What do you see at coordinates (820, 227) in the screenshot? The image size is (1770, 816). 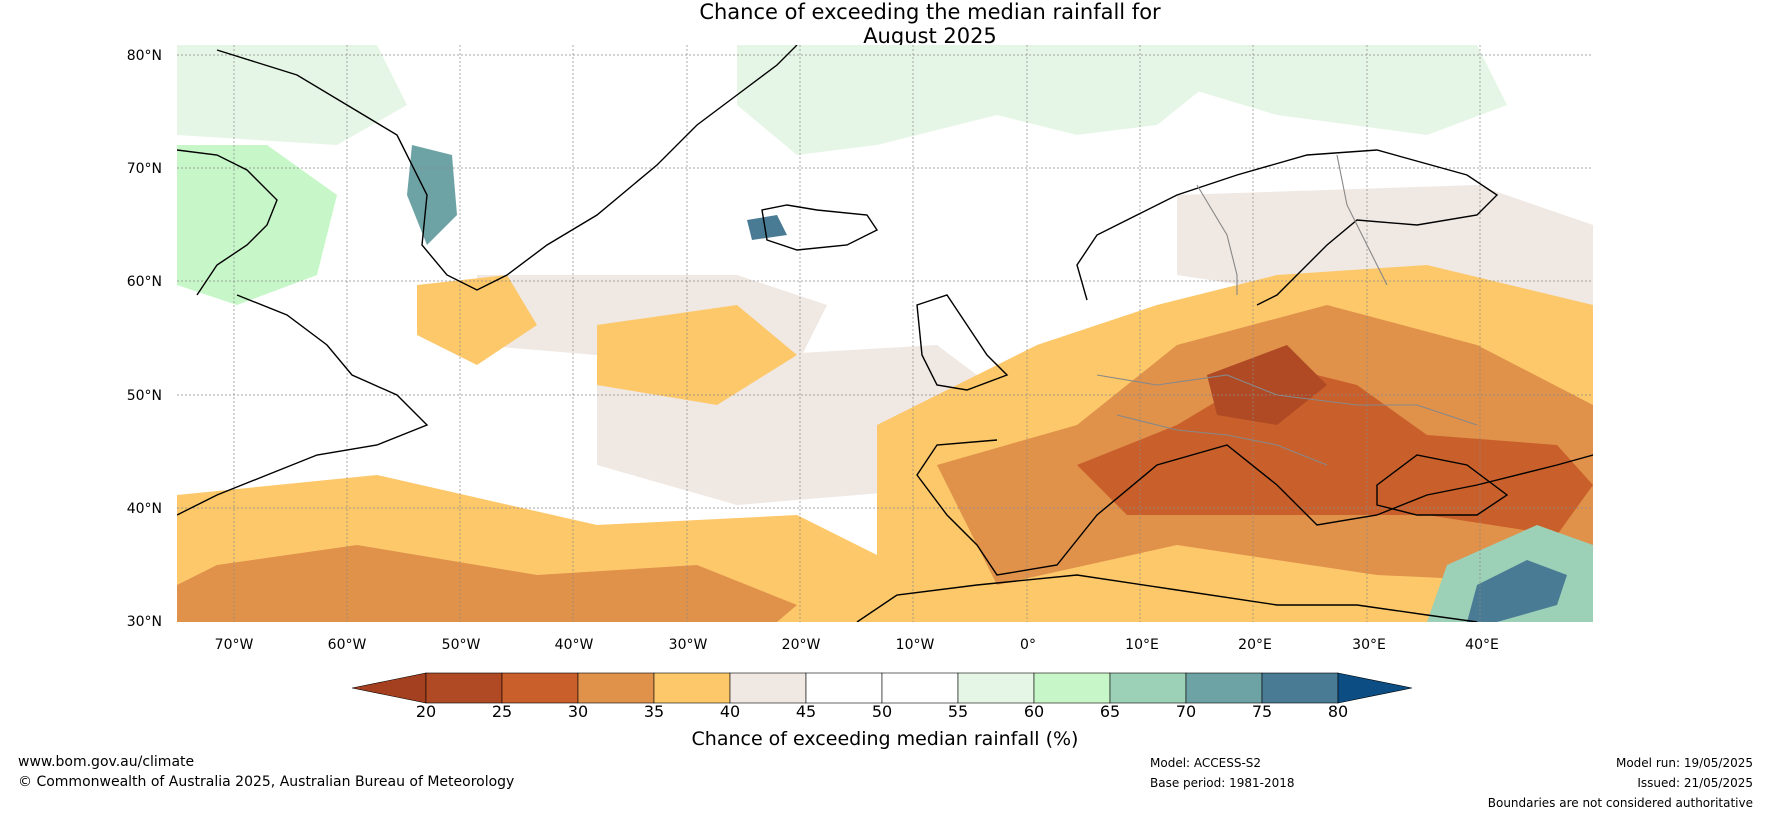 I see `coast-iceland` at bounding box center [820, 227].